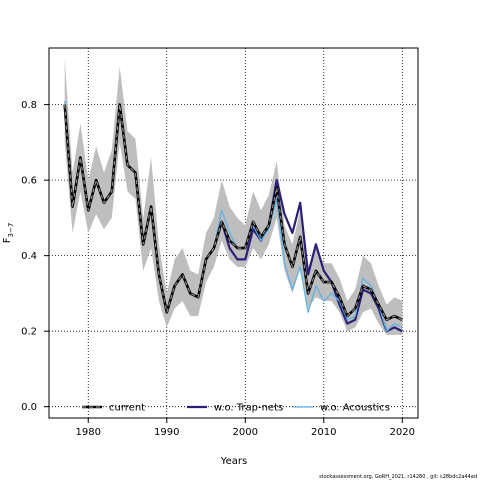 Image resolution: width=480 pixels, height=480 pixels. Describe the element at coordinates (248, 408) in the screenshot. I see `legend-label-w-o-trap-nets: w.o. Trap-nets` at that location.